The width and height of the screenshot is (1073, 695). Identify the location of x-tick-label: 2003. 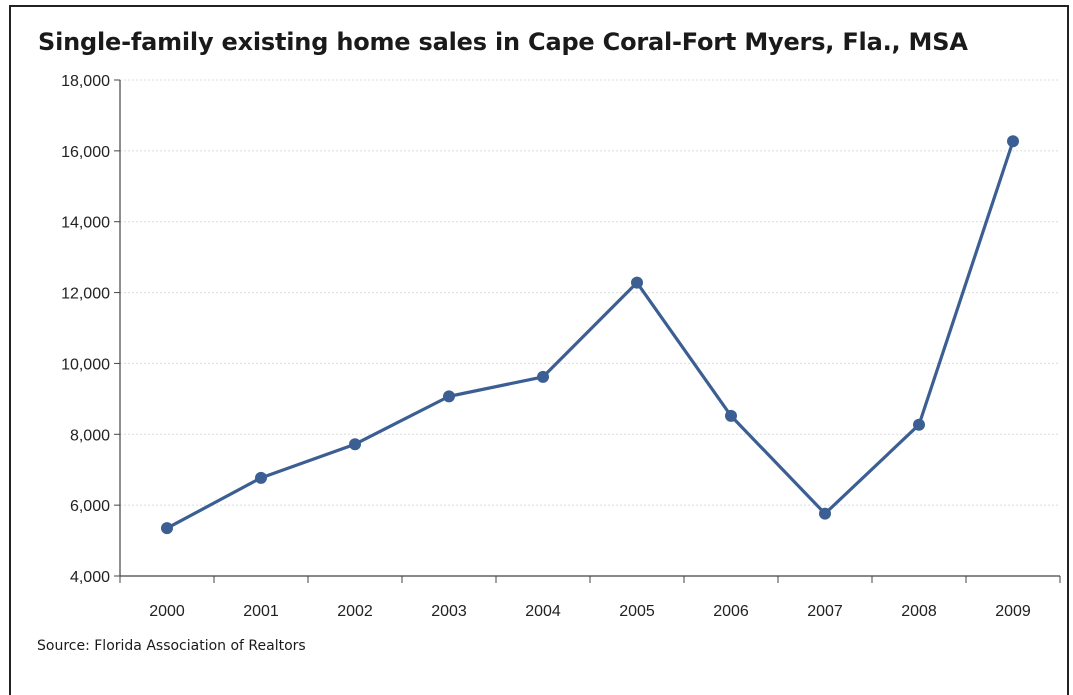
(449, 611).